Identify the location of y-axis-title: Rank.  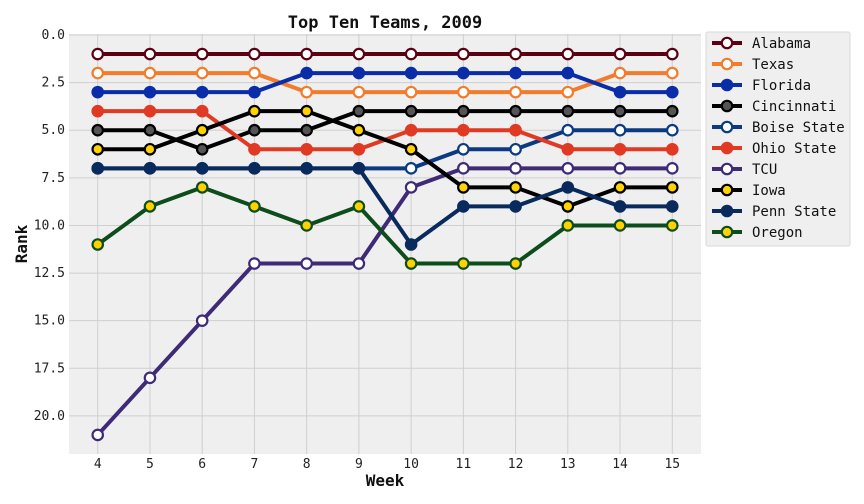
(21, 243).